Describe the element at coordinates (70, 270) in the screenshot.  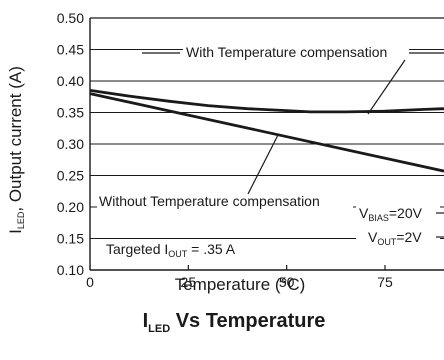
I see `y-tick-label: 0.10` at that location.